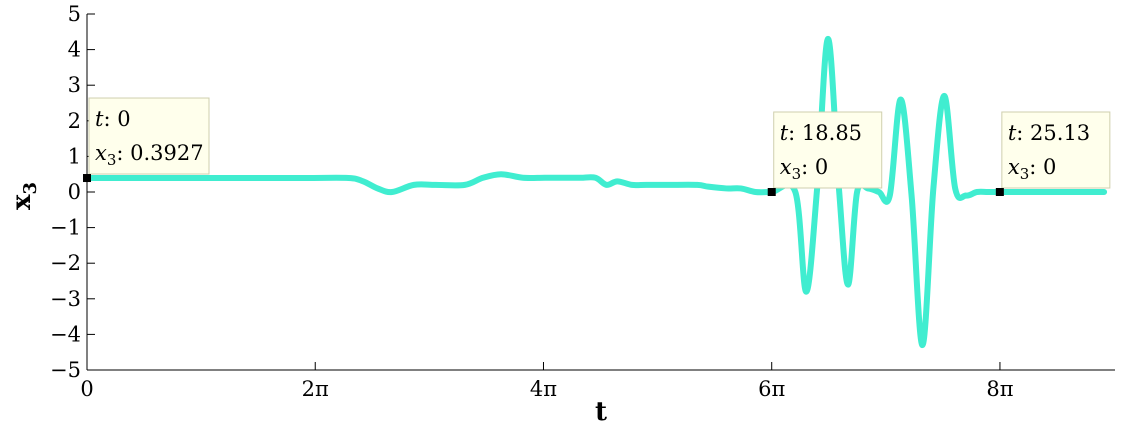 The width and height of the screenshot is (1131, 431). I want to click on y-tick-label: 4, so click(74, 50).